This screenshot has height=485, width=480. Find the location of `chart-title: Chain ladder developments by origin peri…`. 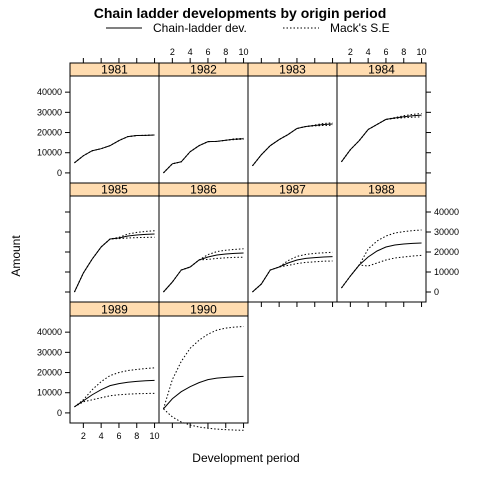

chart-title: Chain ladder developments by origin peri… is located at coordinates (240, 13).